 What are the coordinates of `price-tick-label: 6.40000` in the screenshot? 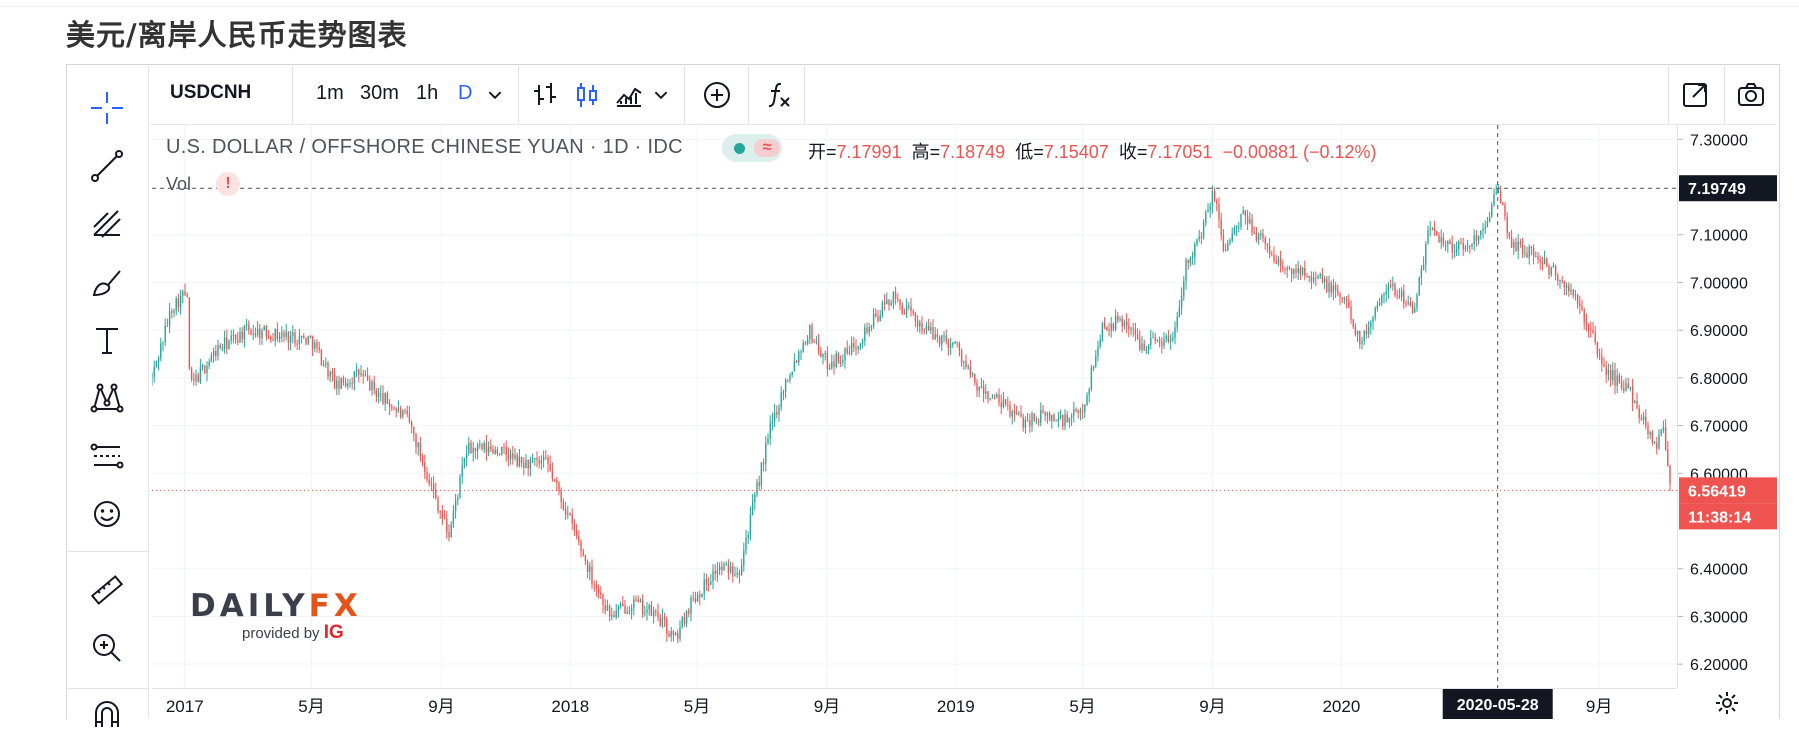 It's located at (1719, 570).